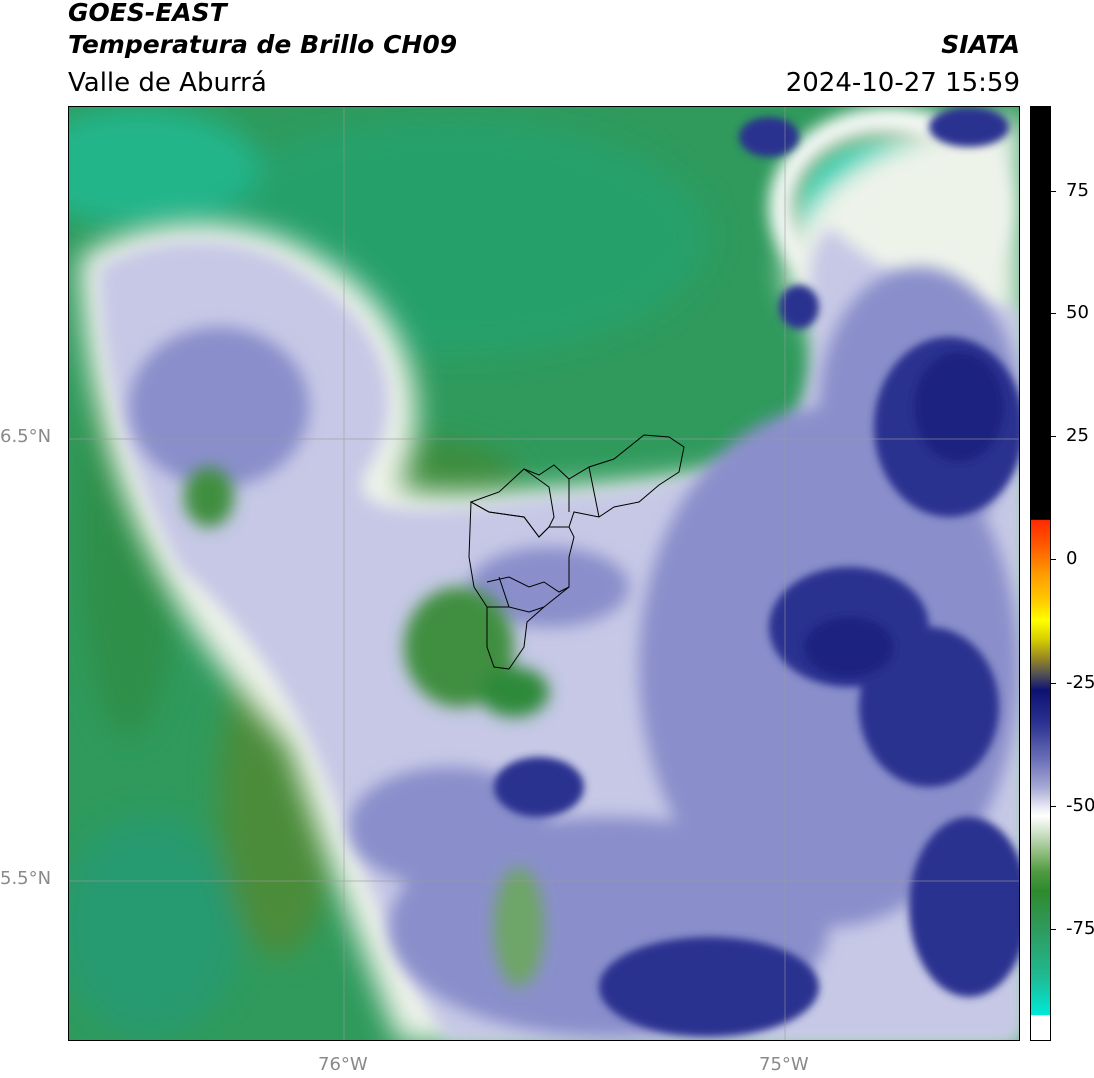  Describe the element at coordinates (147, 13) in the screenshot. I see `satellite-title: GOES-EAST` at that location.